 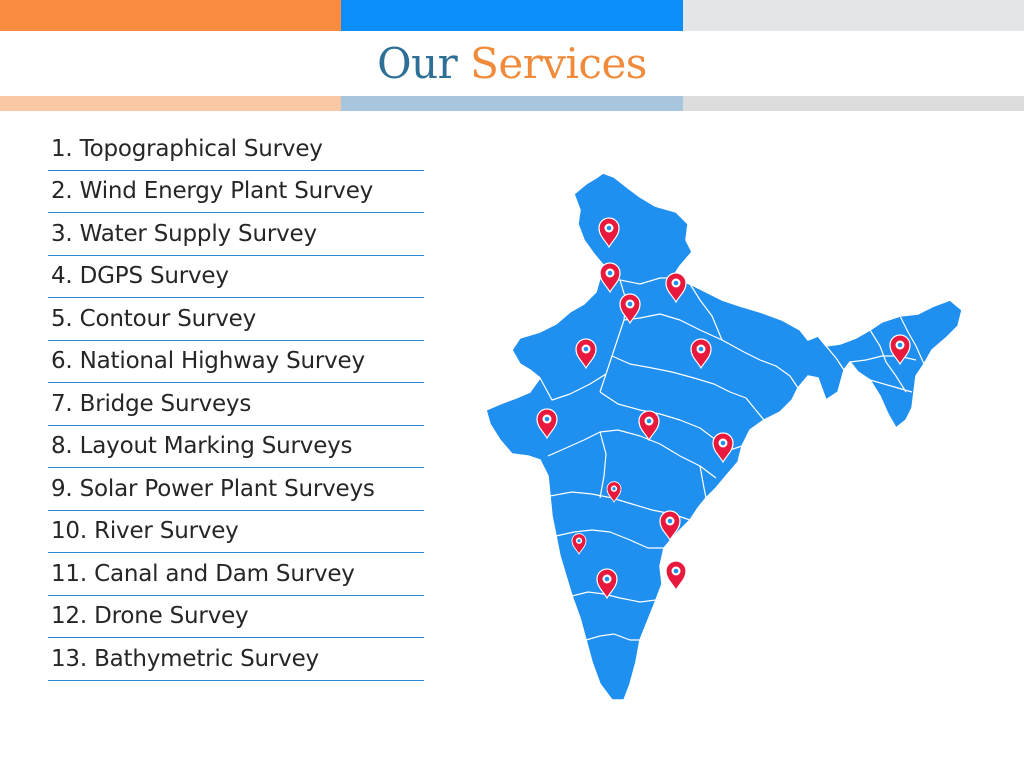 I want to click on bottom-bar-grey, so click(x=853, y=103).